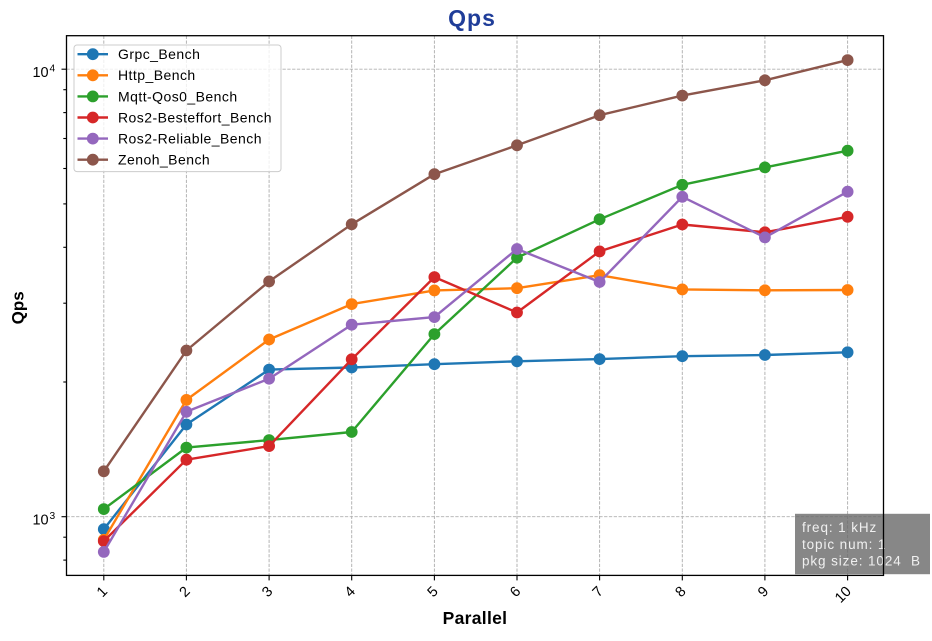  What do you see at coordinates (159, 54) in the screenshot?
I see `svg-text: Grpc_Bench` at bounding box center [159, 54].